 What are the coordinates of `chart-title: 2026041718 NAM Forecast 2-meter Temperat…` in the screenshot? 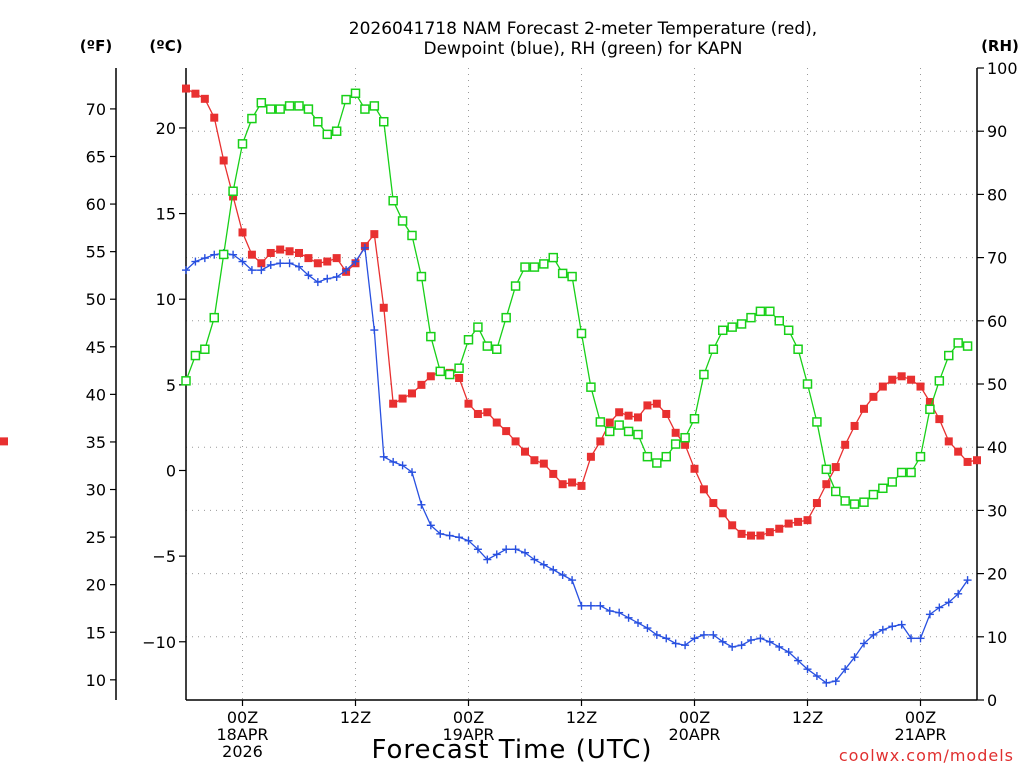 It's located at (583, 29).